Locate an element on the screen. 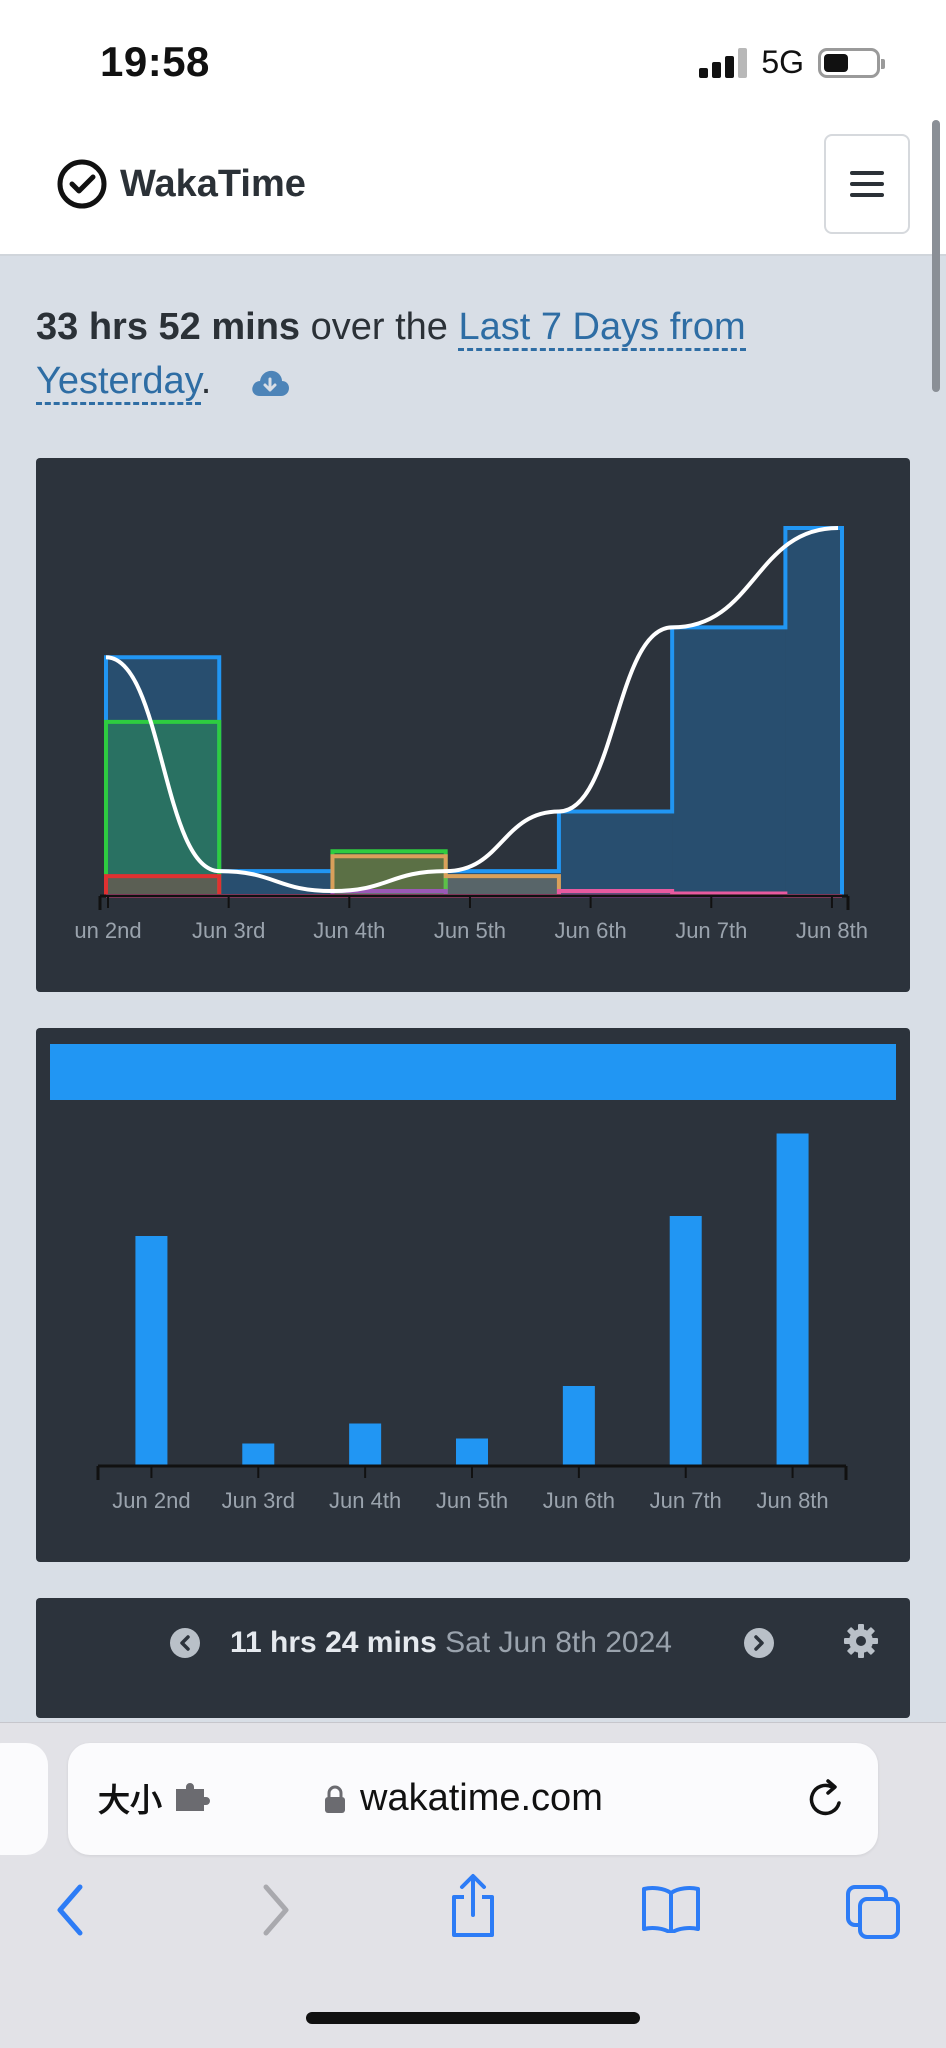 This screenshot has height=2048, width=946. hamburger-menu-button is located at coordinates (867, 184).